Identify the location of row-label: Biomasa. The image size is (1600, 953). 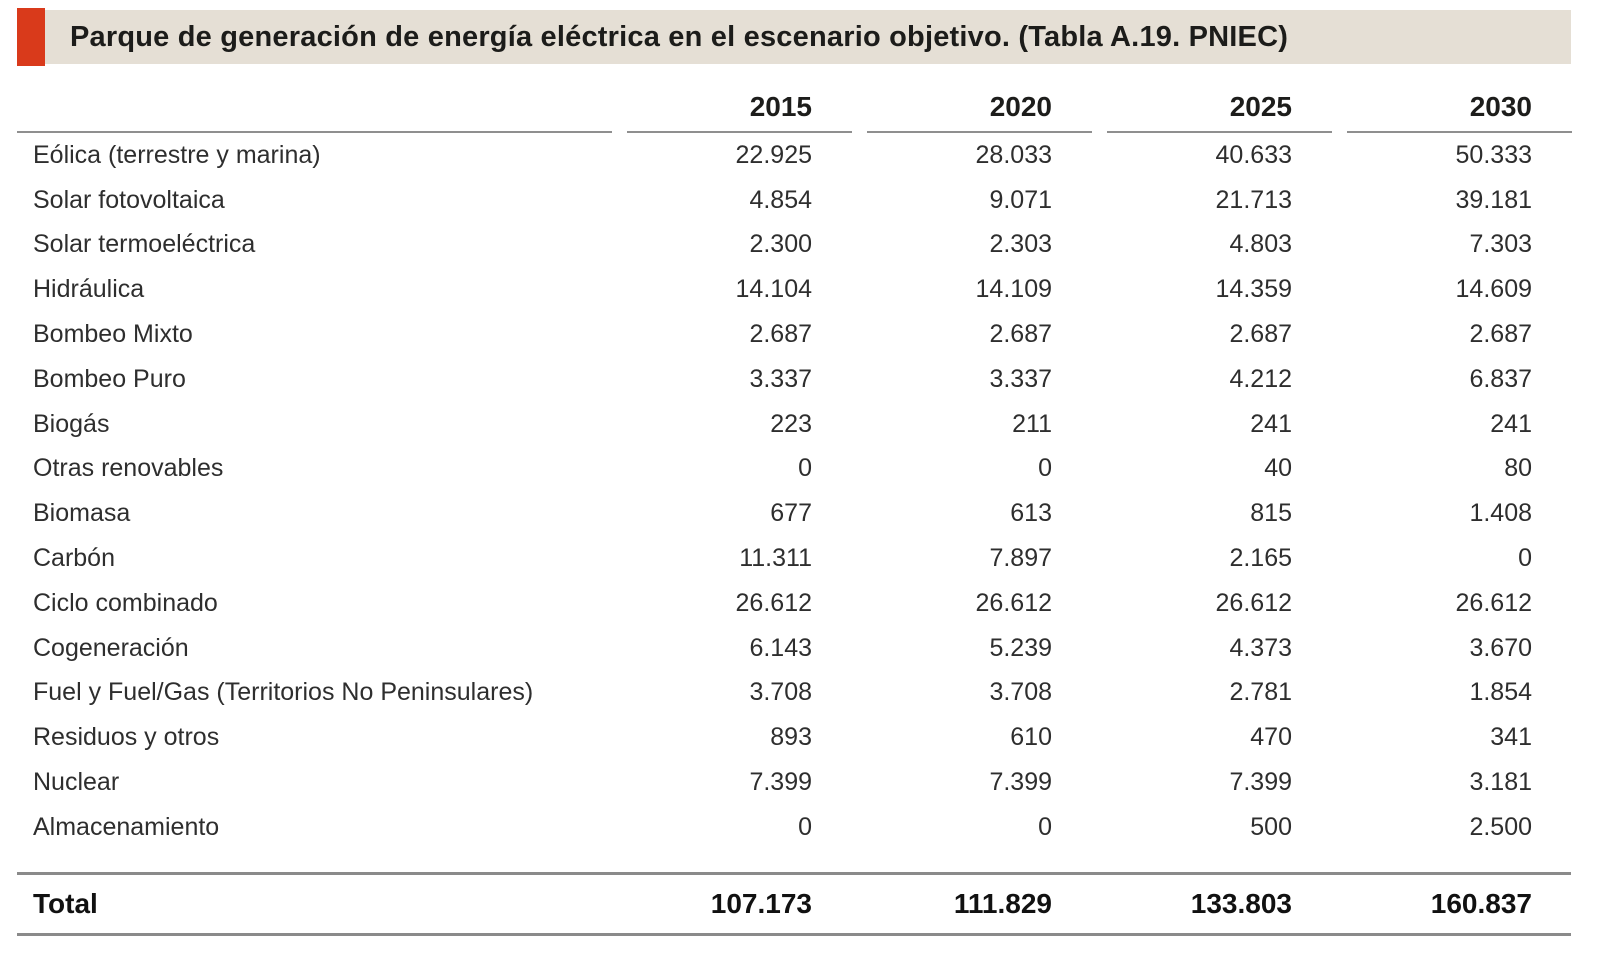
(82, 513).